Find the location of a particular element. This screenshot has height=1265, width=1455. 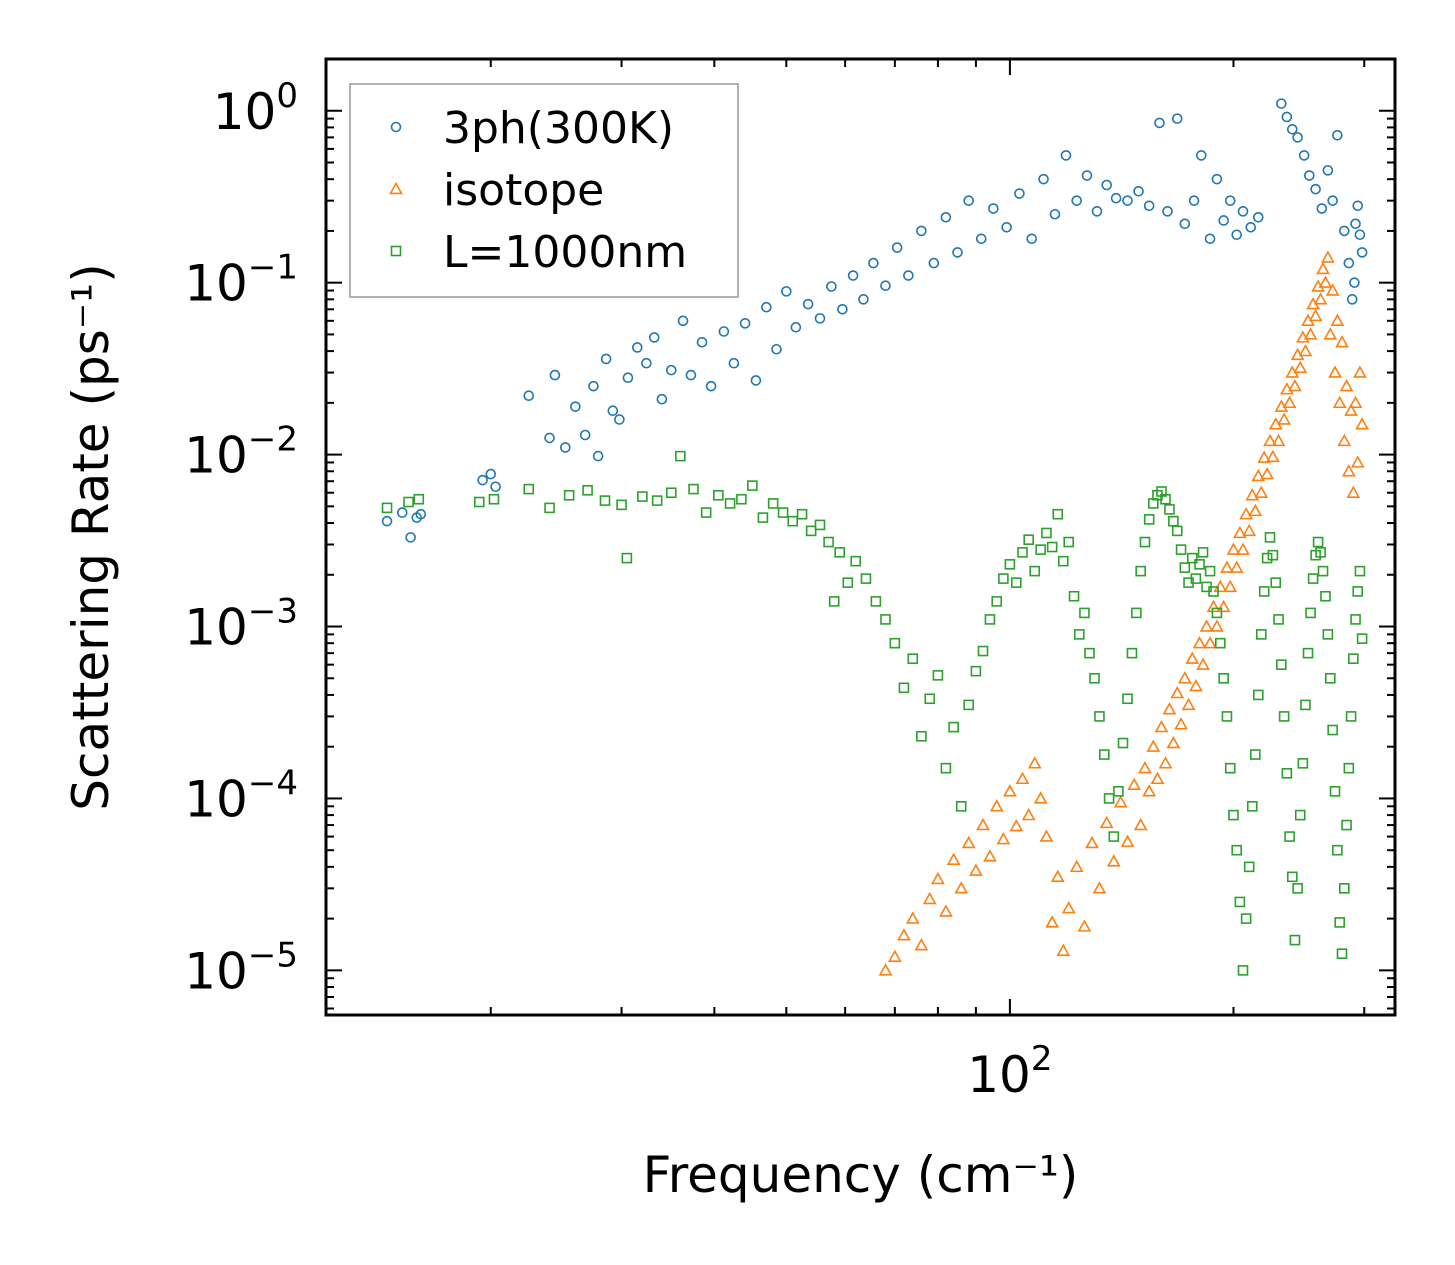

y-tick-label: 10⁻⁵ is located at coordinates (241, 967).